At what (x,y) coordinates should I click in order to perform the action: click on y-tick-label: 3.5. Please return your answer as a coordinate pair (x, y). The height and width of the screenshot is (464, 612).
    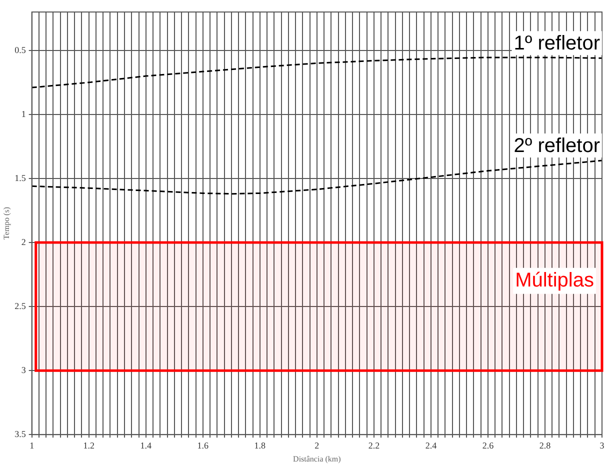
    Looking at the image, I should click on (20, 433).